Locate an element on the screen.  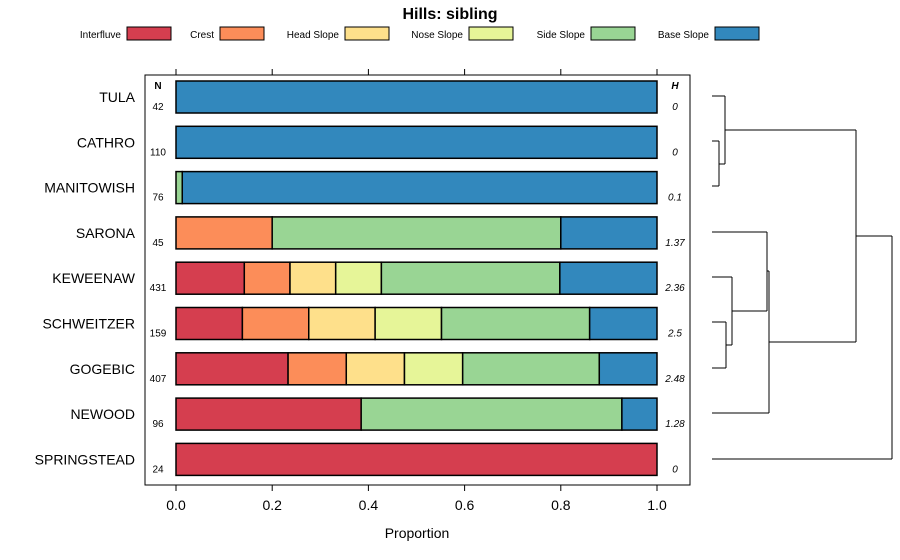
legend-swatch-nose-slope is located at coordinates (491, 33).